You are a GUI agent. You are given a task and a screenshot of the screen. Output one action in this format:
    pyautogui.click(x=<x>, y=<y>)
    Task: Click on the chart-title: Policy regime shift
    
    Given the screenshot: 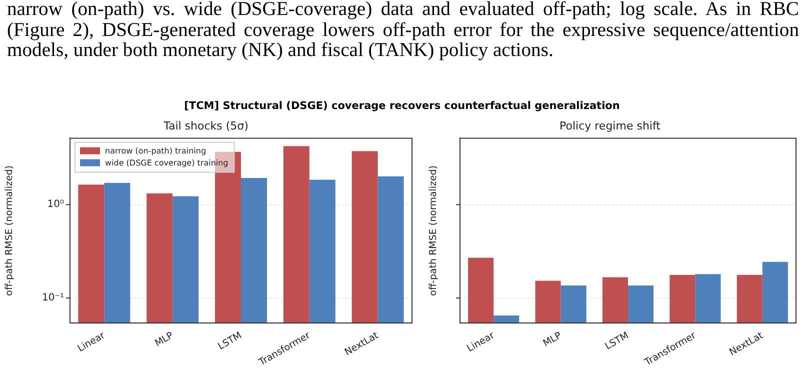 What is the action you would take?
    pyautogui.click(x=611, y=125)
    